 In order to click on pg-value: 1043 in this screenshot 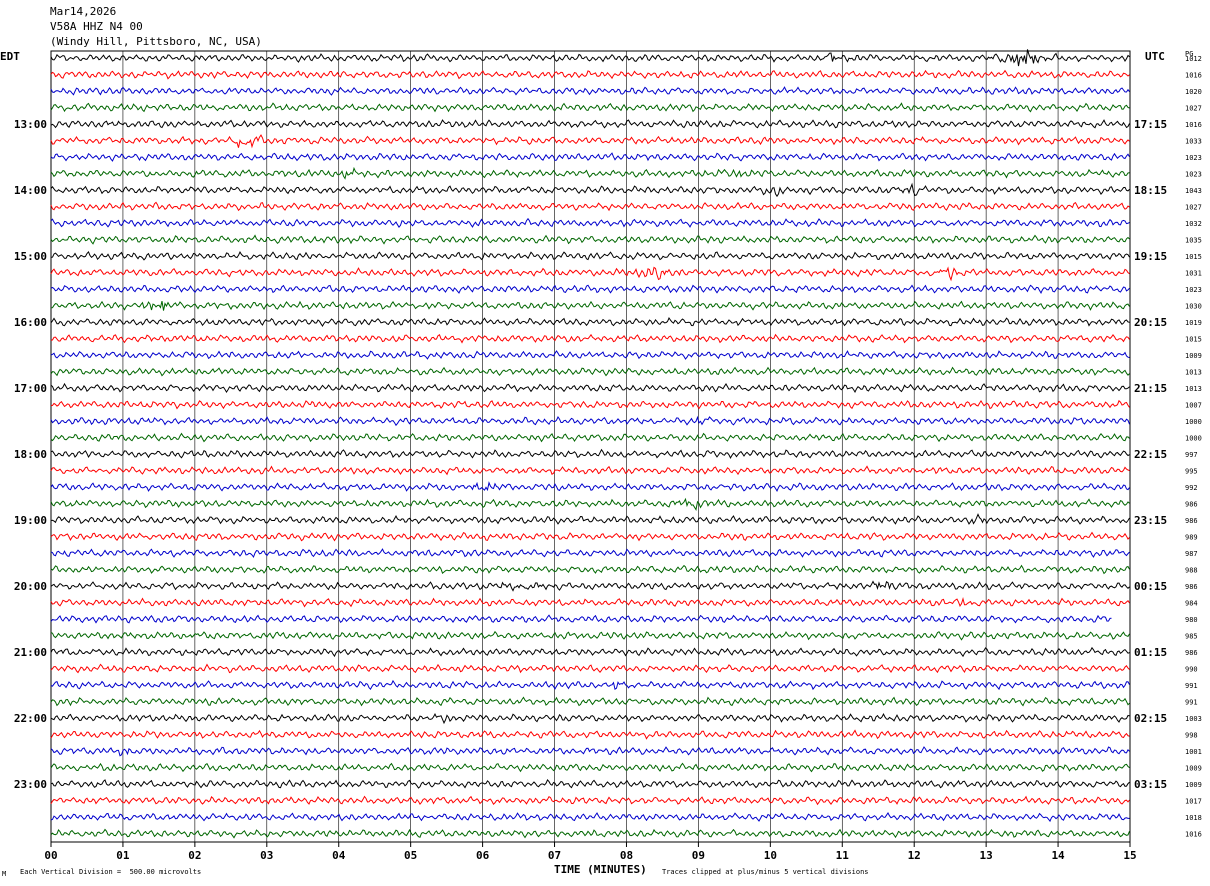, I will do `click(1193, 191)`.